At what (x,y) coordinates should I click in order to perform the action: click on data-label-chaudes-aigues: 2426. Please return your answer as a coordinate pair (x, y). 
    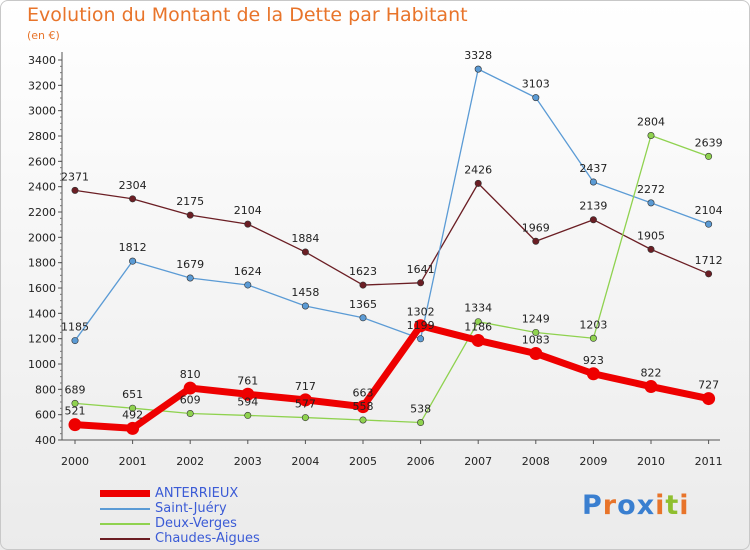
    Looking at the image, I should click on (478, 169).